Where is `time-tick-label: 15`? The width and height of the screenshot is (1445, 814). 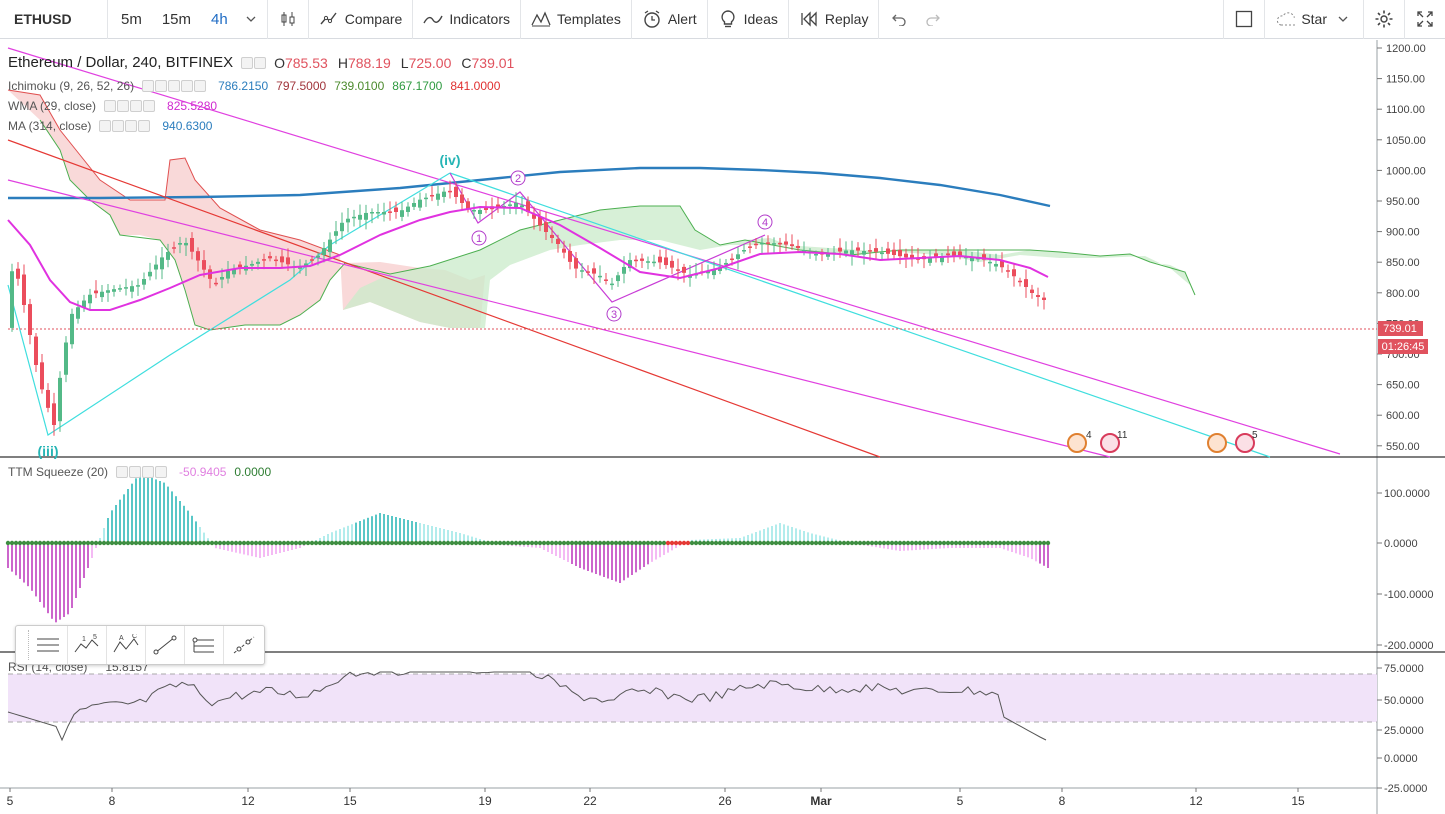
time-tick-label: 15 is located at coordinates (350, 801).